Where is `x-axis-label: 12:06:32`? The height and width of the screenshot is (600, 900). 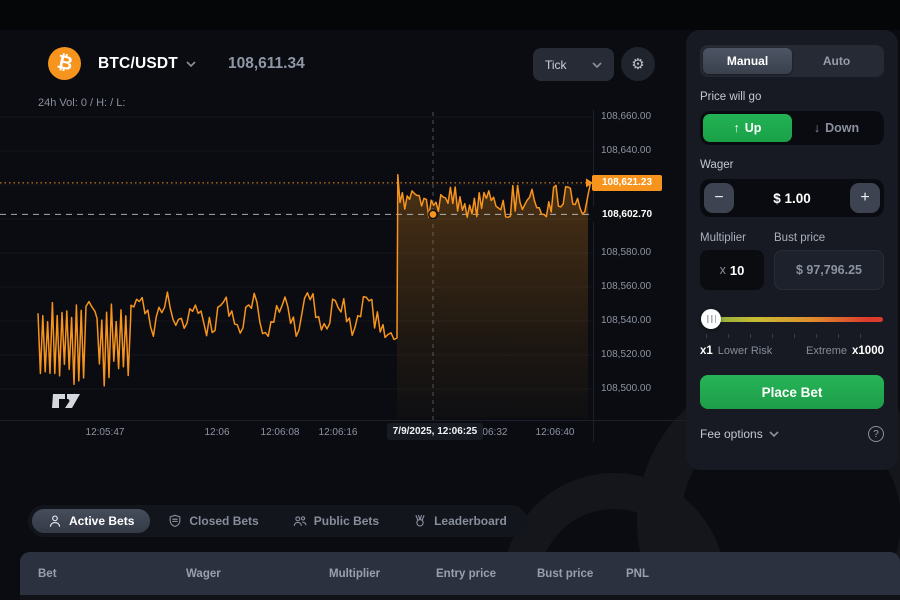
x-axis-label: 12:06:32 is located at coordinates (488, 432).